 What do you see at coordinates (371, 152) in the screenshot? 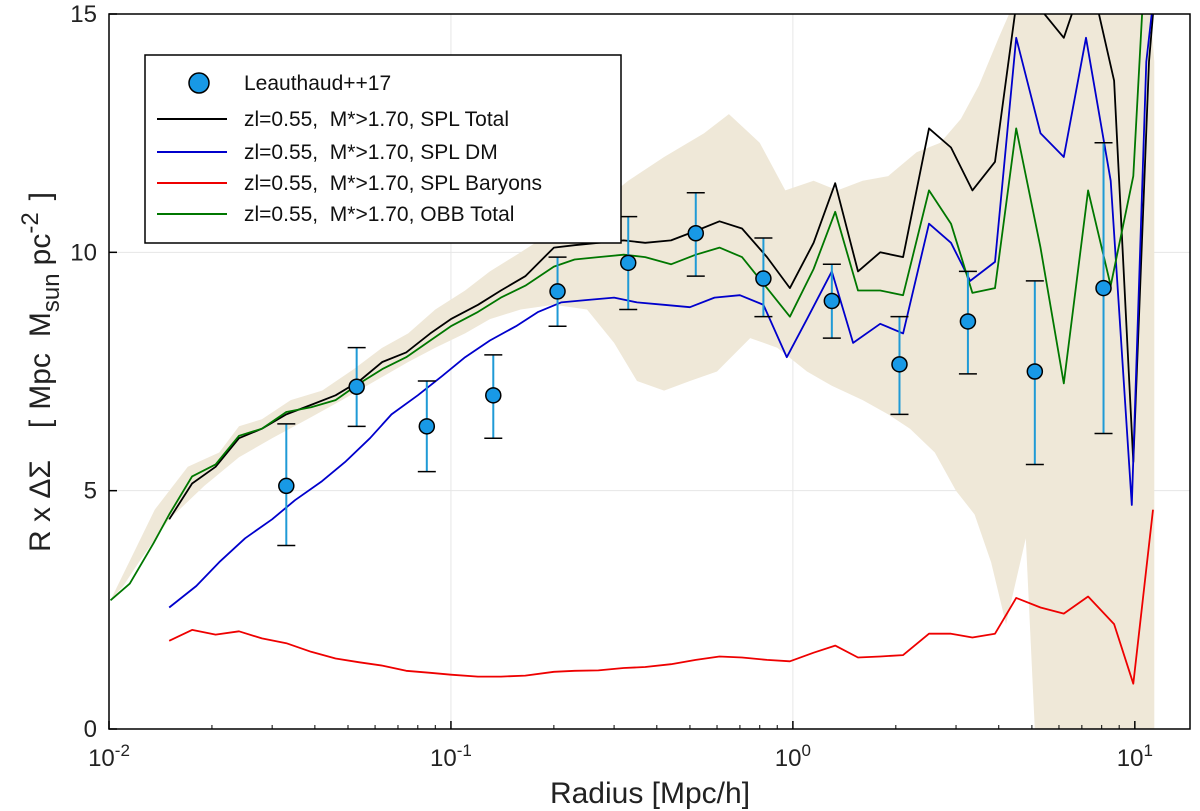
I see `legend-label-spl-dm: zl=0.55, M*>1.70, SPL DM` at bounding box center [371, 152].